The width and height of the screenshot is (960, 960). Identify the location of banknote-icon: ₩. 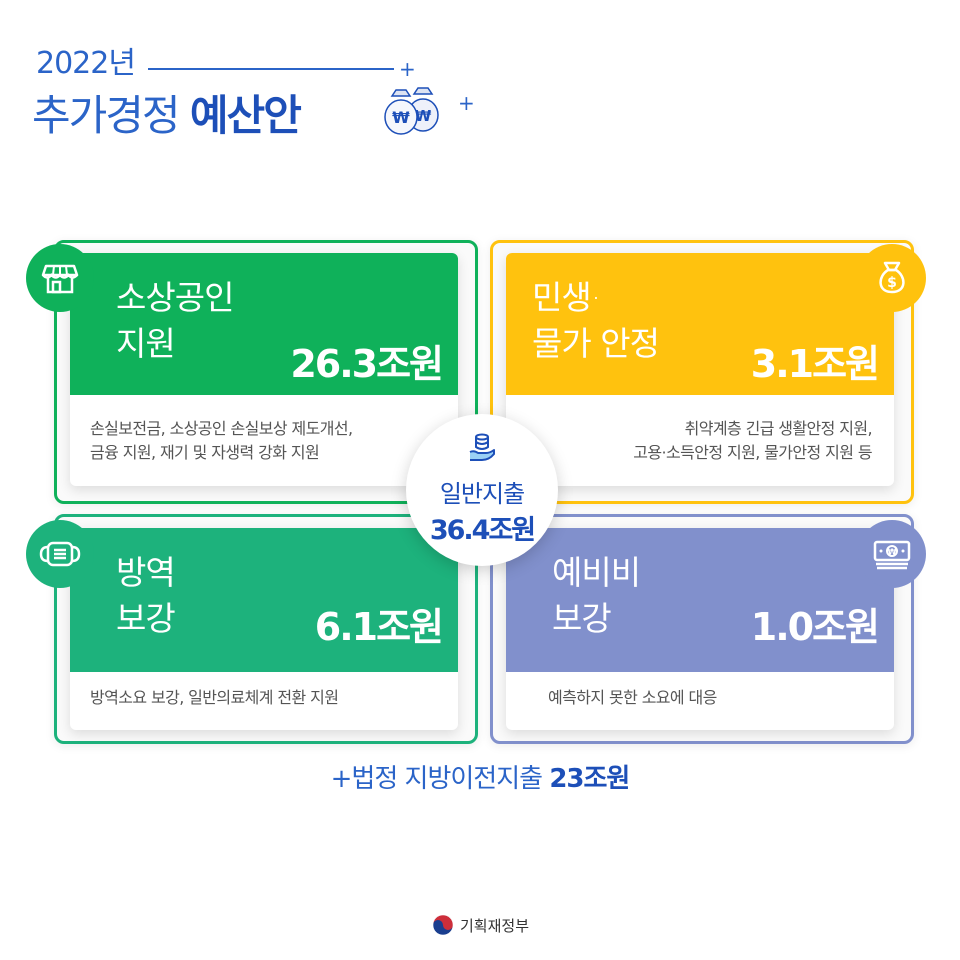
(892, 554).